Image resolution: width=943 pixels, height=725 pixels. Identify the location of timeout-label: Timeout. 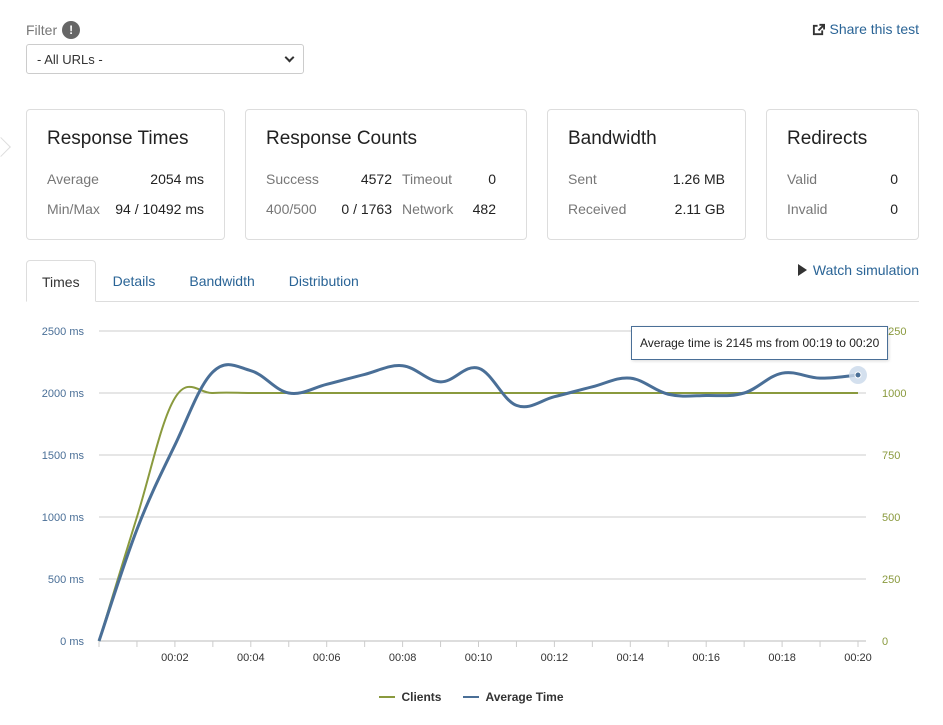
(427, 179).